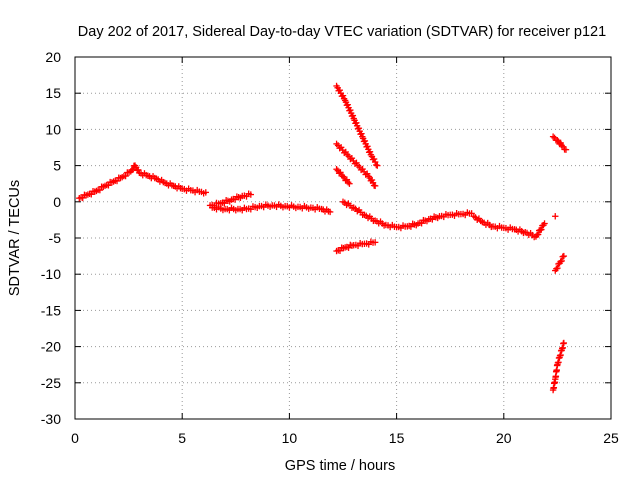 Image resolution: width=640 pixels, height=480 pixels. What do you see at coordinates (182, 438) in the screenshot?
I see `x-tick-label: 5` at bounding box center [182, 438].